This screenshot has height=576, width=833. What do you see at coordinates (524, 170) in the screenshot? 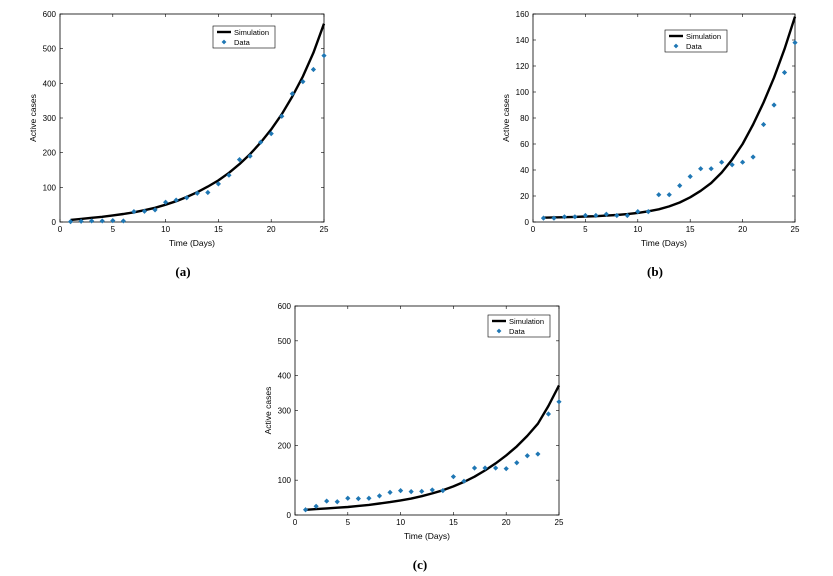
I see `y-tick-label: 40` at bounding box center [524, 170].